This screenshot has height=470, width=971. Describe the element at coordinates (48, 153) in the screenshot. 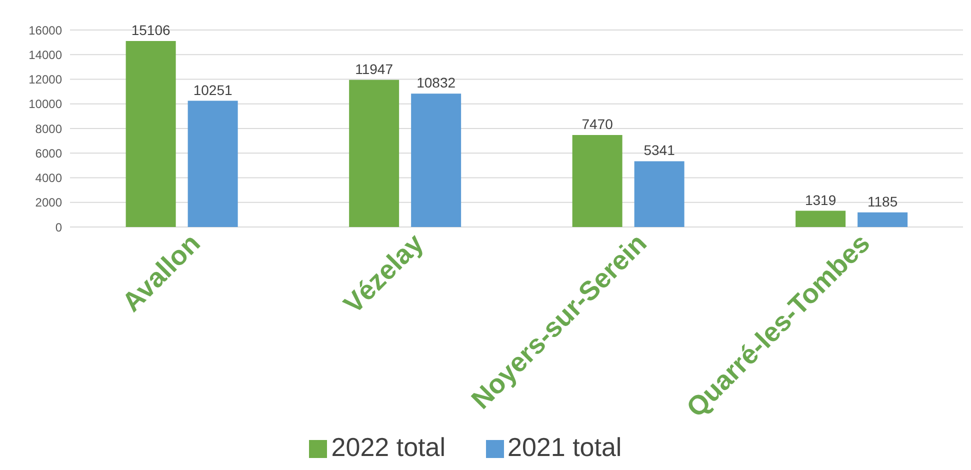

I see `y-tick-label: 6000` at that location.